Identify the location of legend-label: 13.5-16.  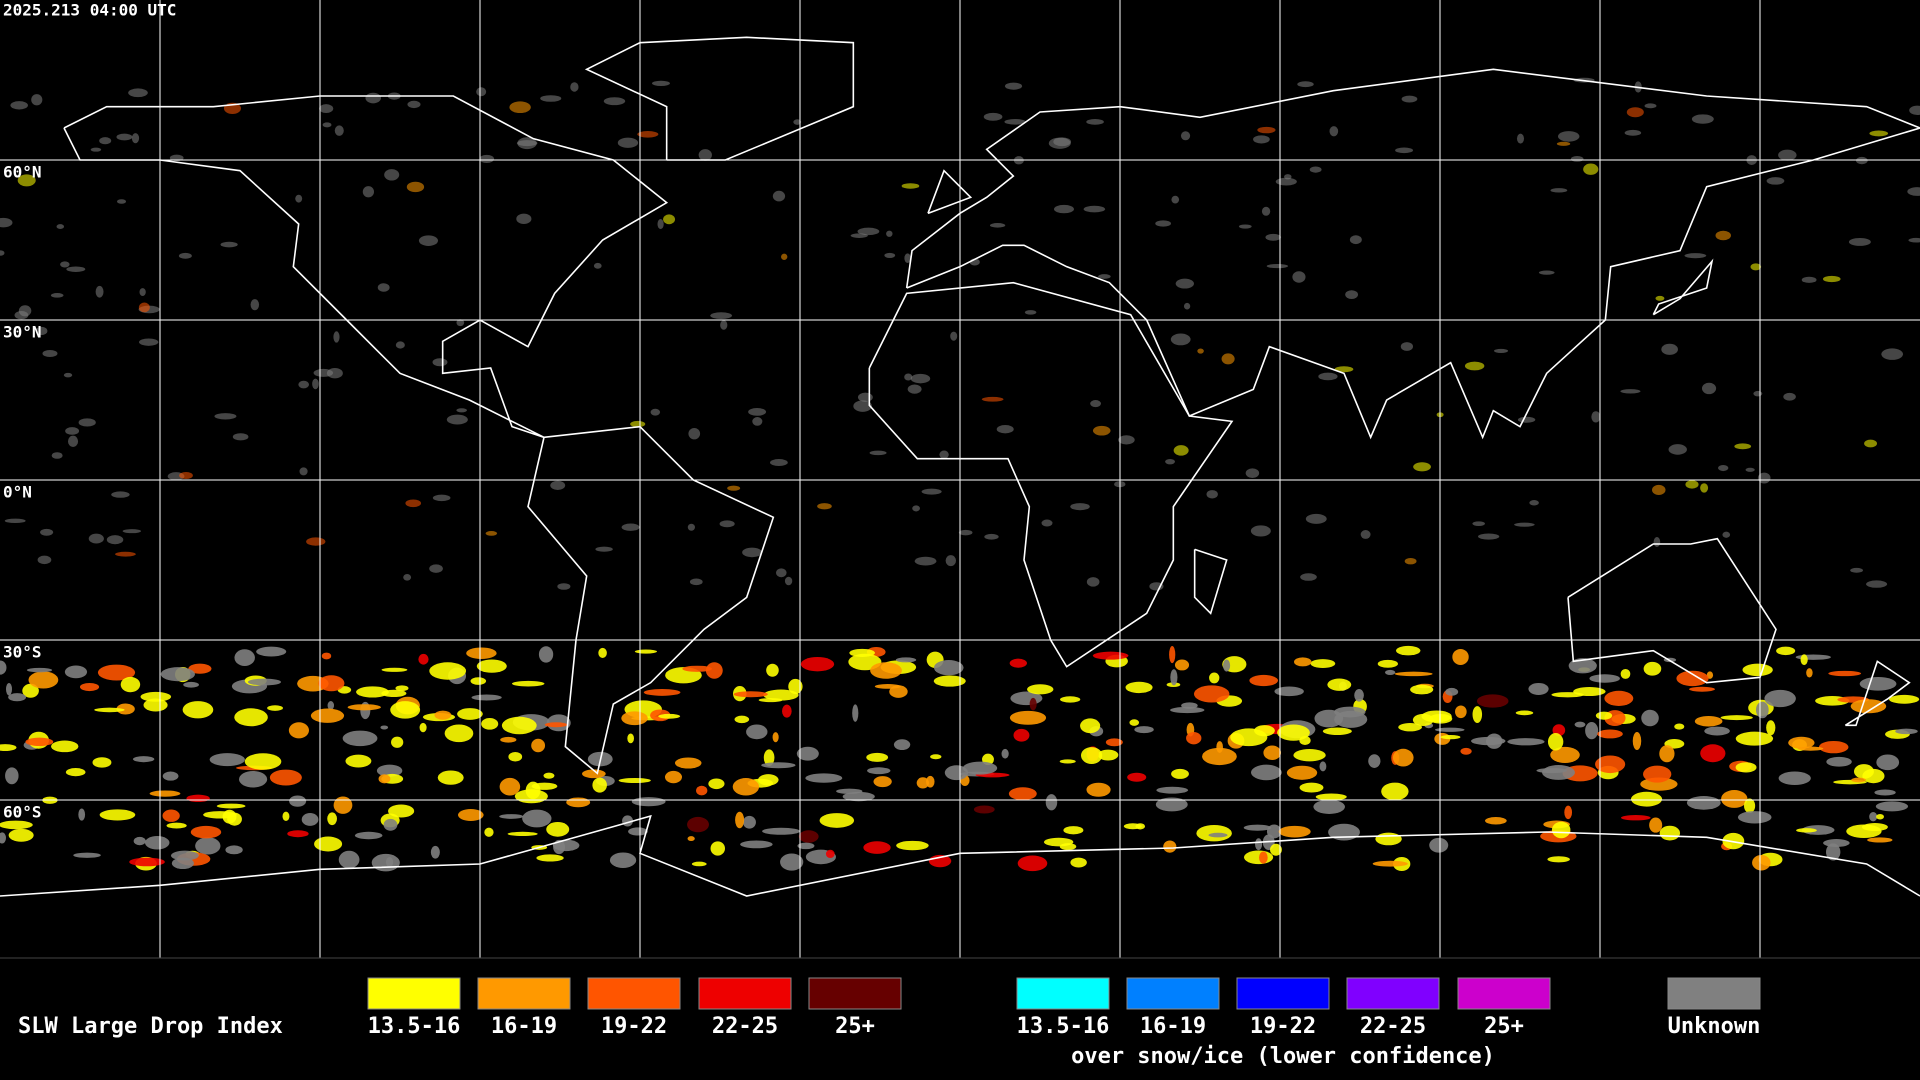
(414, 1026).